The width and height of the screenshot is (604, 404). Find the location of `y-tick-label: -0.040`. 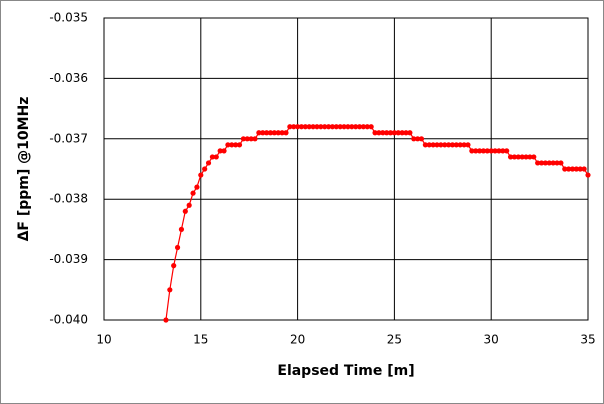

y-tick-label: -0.040 is located at coordinates (68, 320).